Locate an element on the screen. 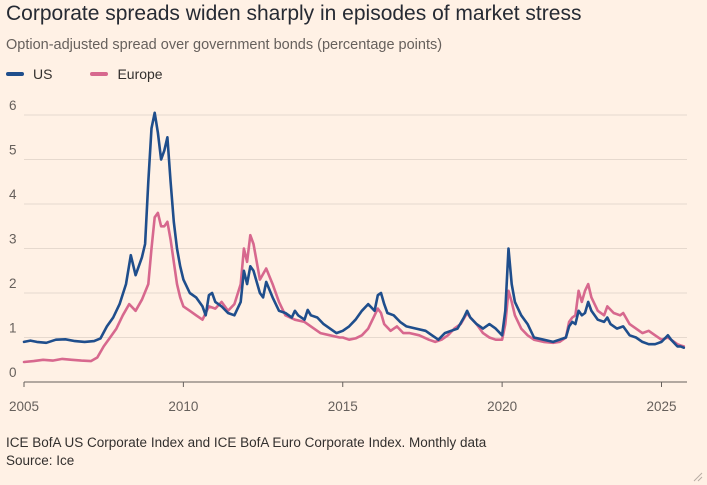  legend-item-us: US is located at coordinates (29, 74).